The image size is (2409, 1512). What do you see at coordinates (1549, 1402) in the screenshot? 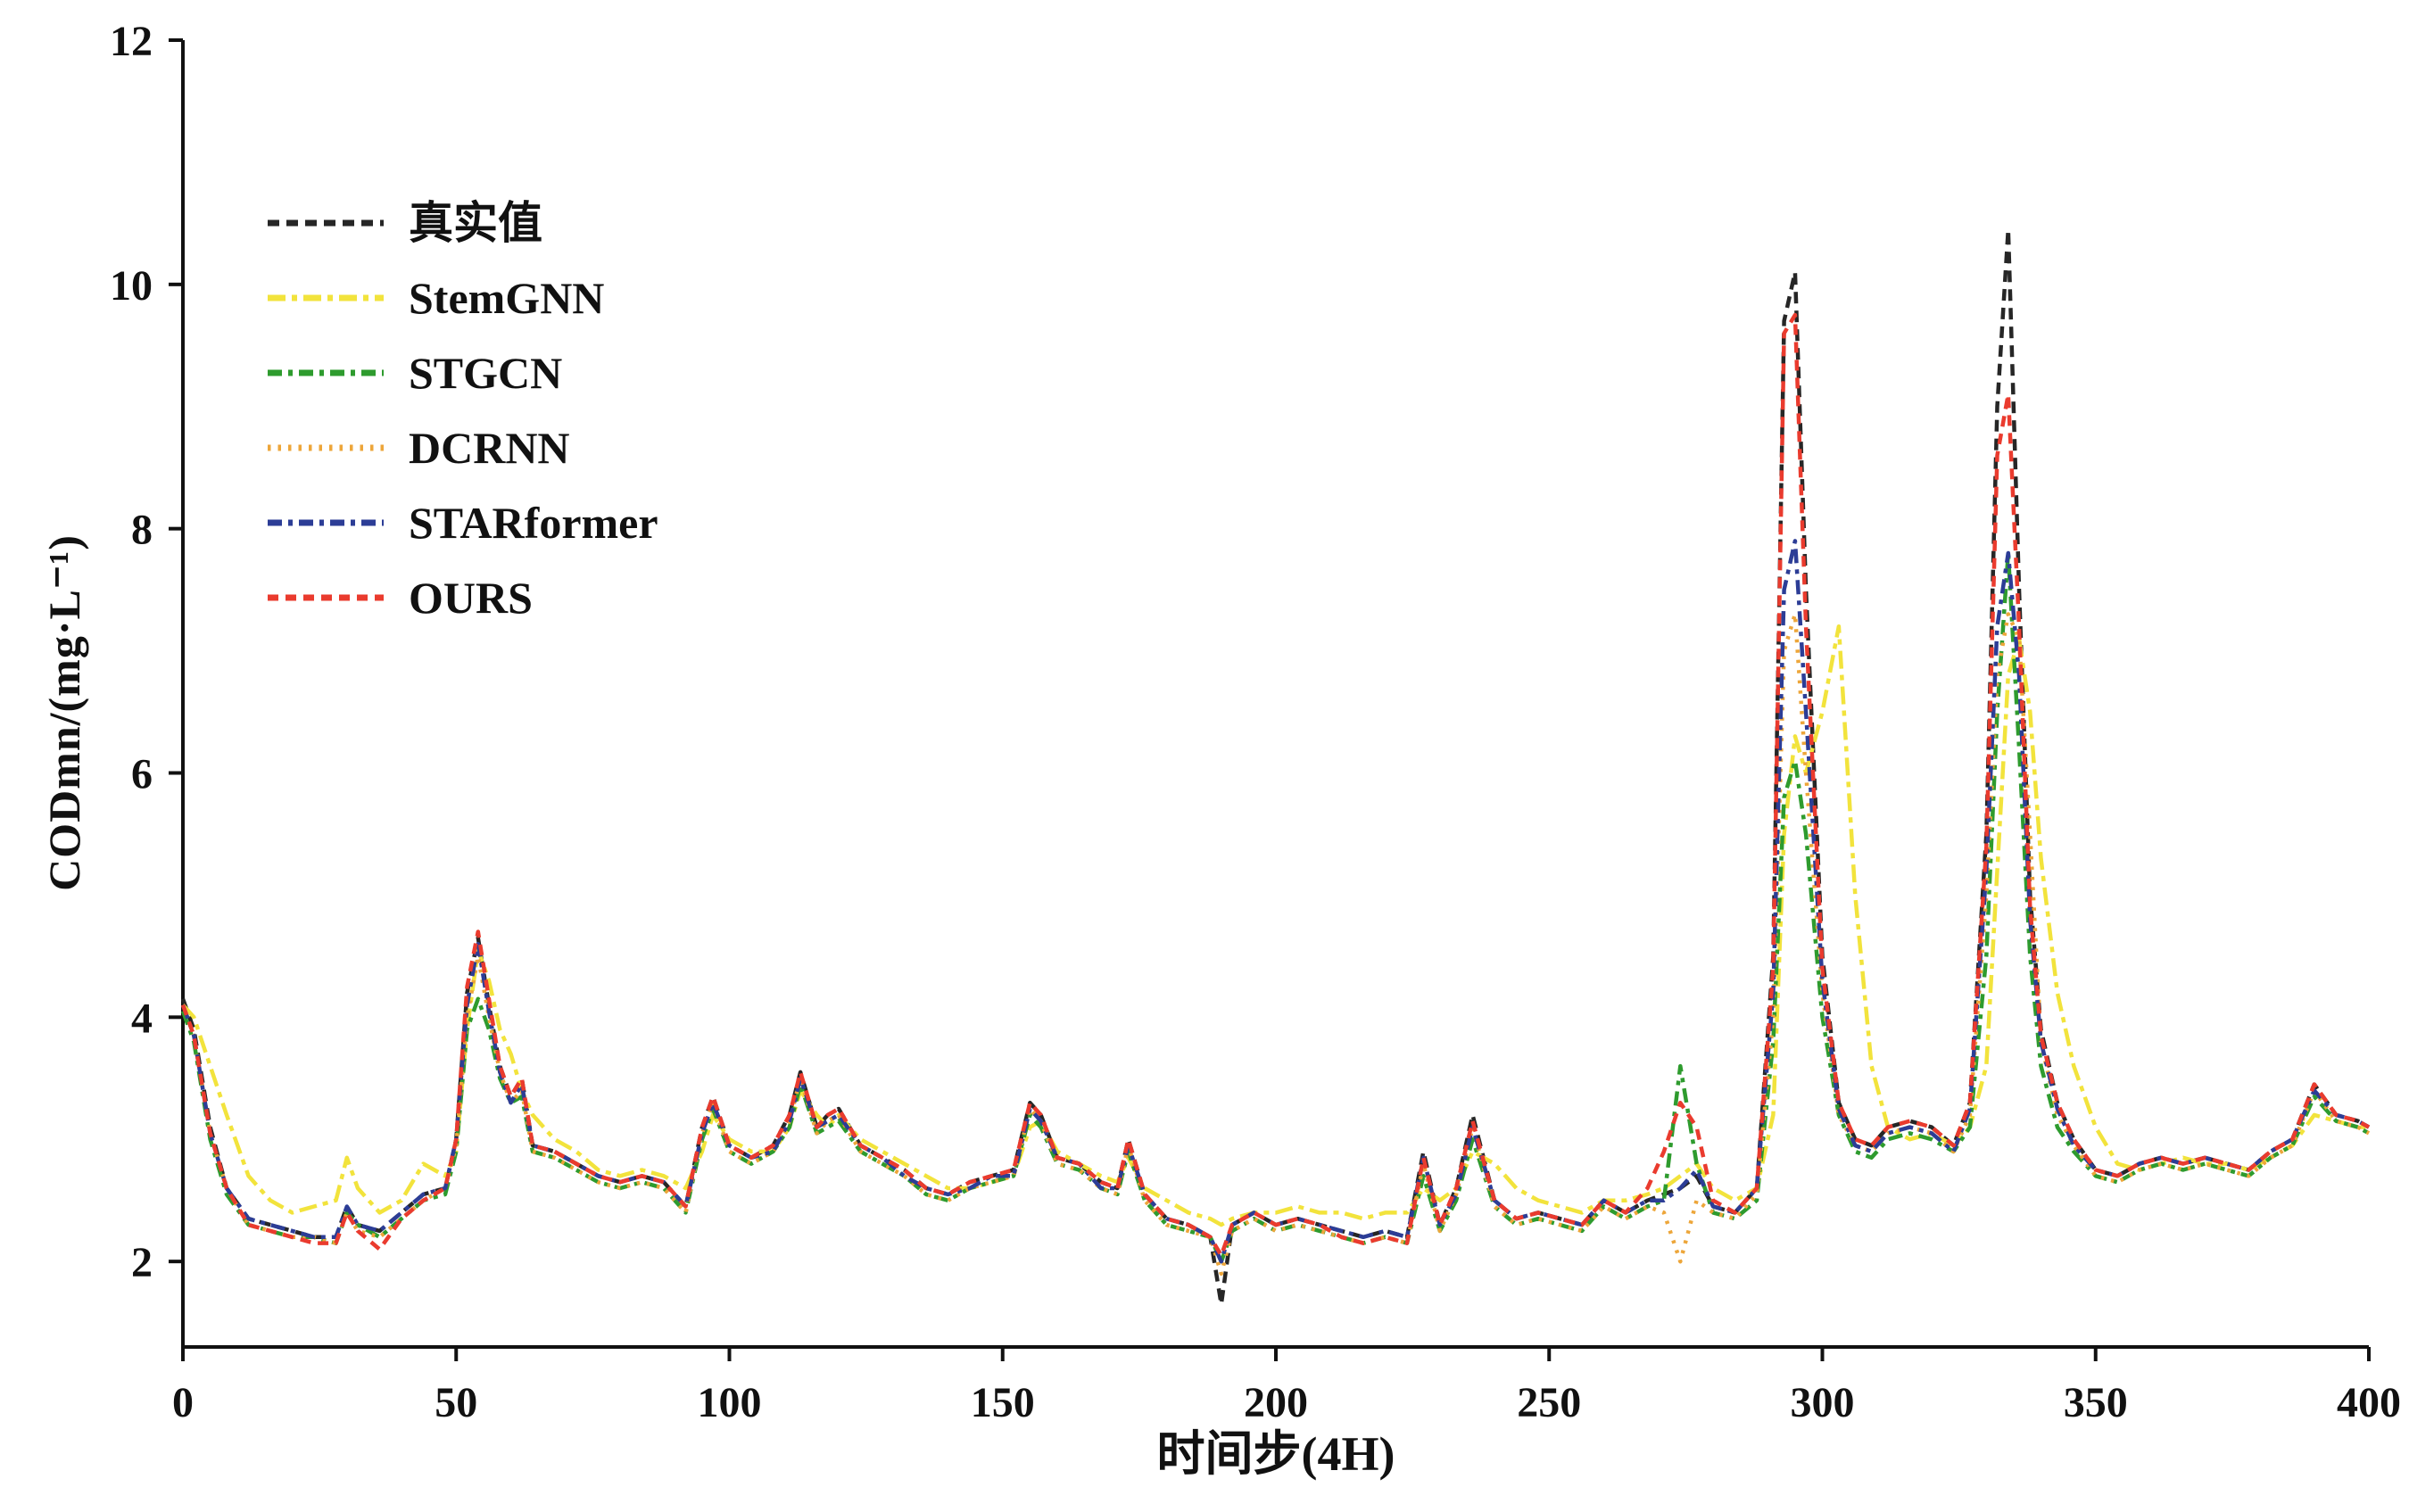
I see `x-tick-label: 250` at bounding box center [1549, 1402].